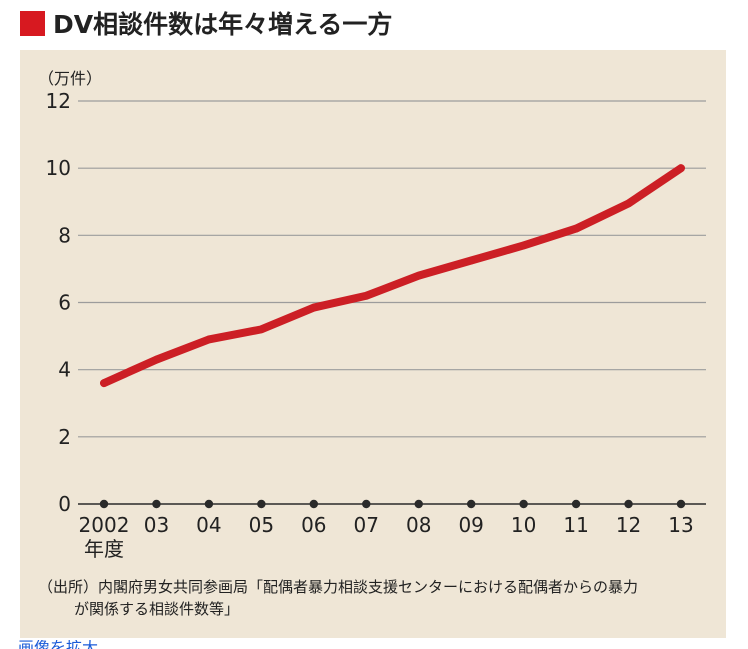  What do you see at coordinates (32, 23) in the screenshot?
I see `title-marker` at bounding box center [32, 23].